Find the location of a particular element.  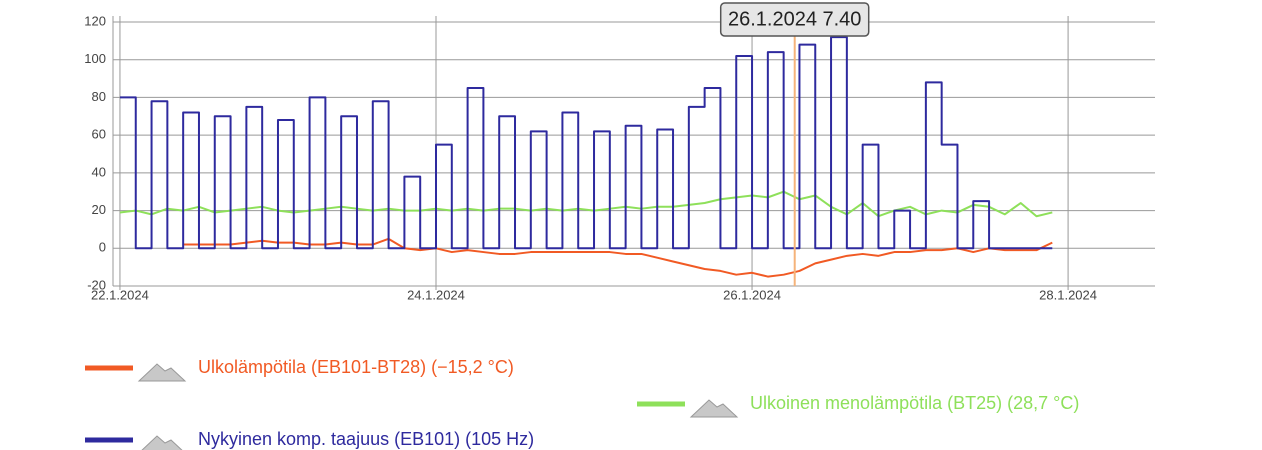

y-tick-label: -20 is located at coordinates (96, 284).